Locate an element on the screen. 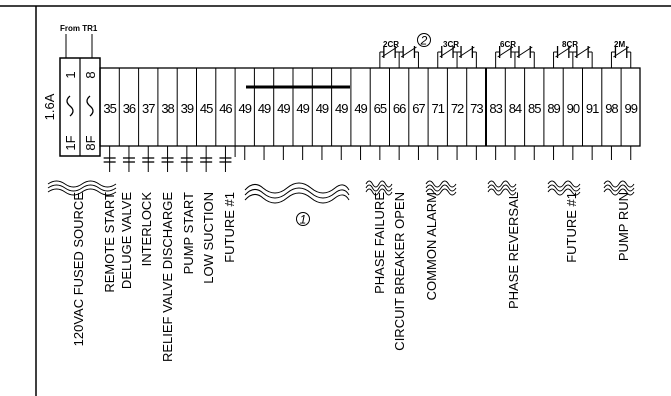 This screenshot has height=396, width=671. terminal-dividers is located at coordinates (370, 107).